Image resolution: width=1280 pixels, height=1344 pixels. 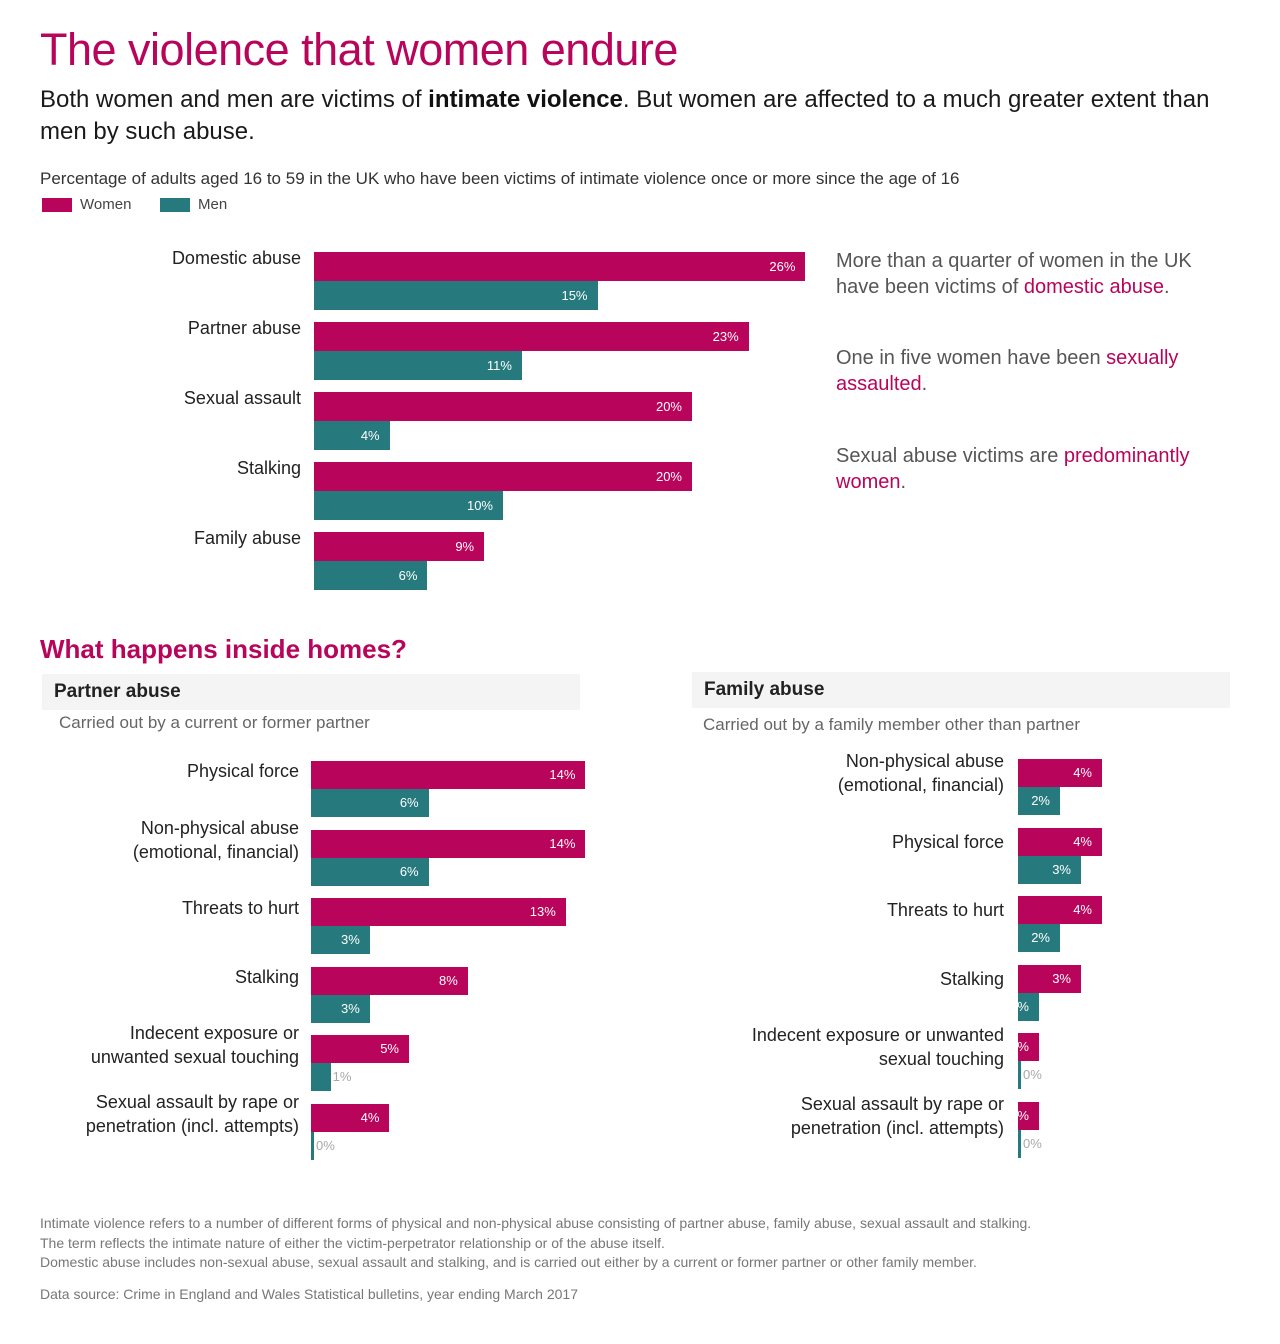 What do you see at coordinates (1082, 841) in the screenshot?
I see `value-label-women-physical-force: 4%` at bounding box center [1082, 841].